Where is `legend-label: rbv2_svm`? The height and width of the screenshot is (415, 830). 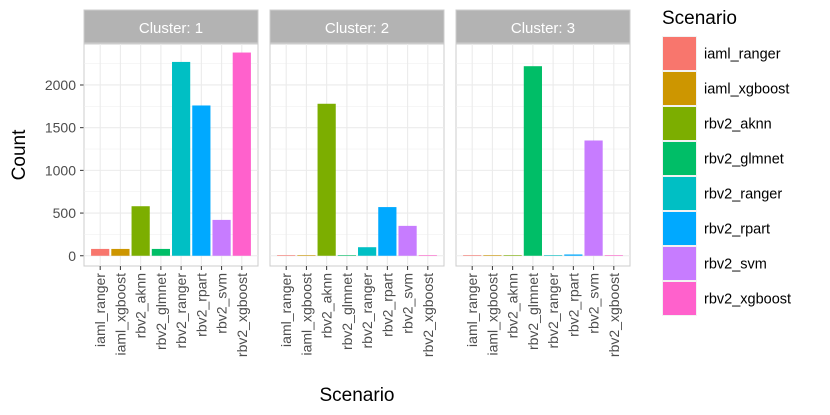
legend-label: rbv2_svm is located at coordinates (735, 265).